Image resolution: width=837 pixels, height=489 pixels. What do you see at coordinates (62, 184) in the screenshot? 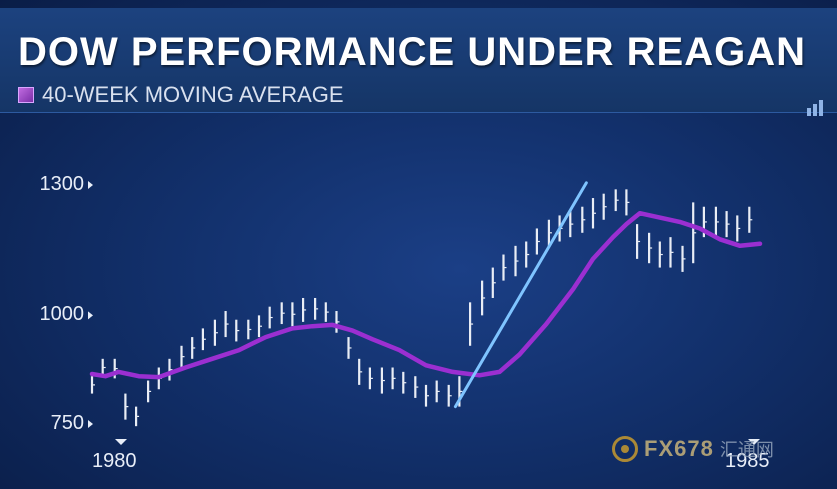
I see `y-tick-label: 1300` at bounding box center [62, 184].